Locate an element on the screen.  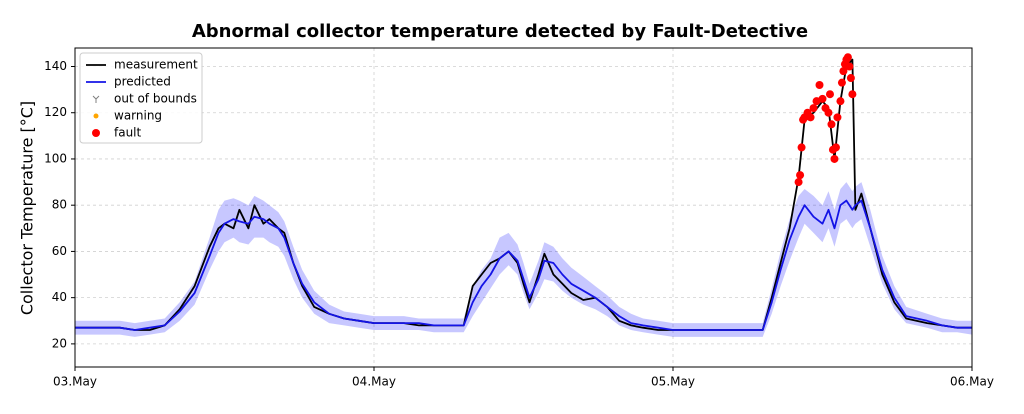
legend-label: fault is located at coordinates (128, 133).